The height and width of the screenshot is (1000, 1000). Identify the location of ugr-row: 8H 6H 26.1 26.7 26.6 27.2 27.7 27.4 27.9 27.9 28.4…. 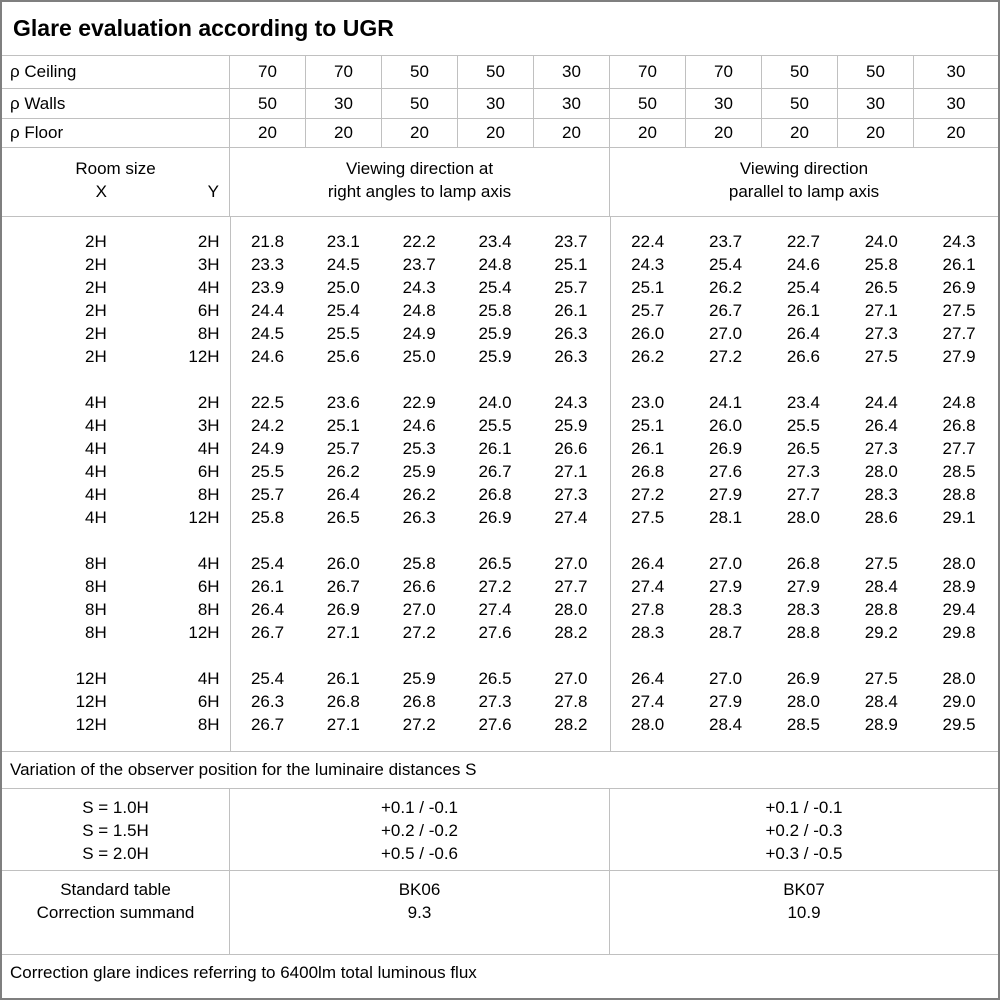
(500, 586).